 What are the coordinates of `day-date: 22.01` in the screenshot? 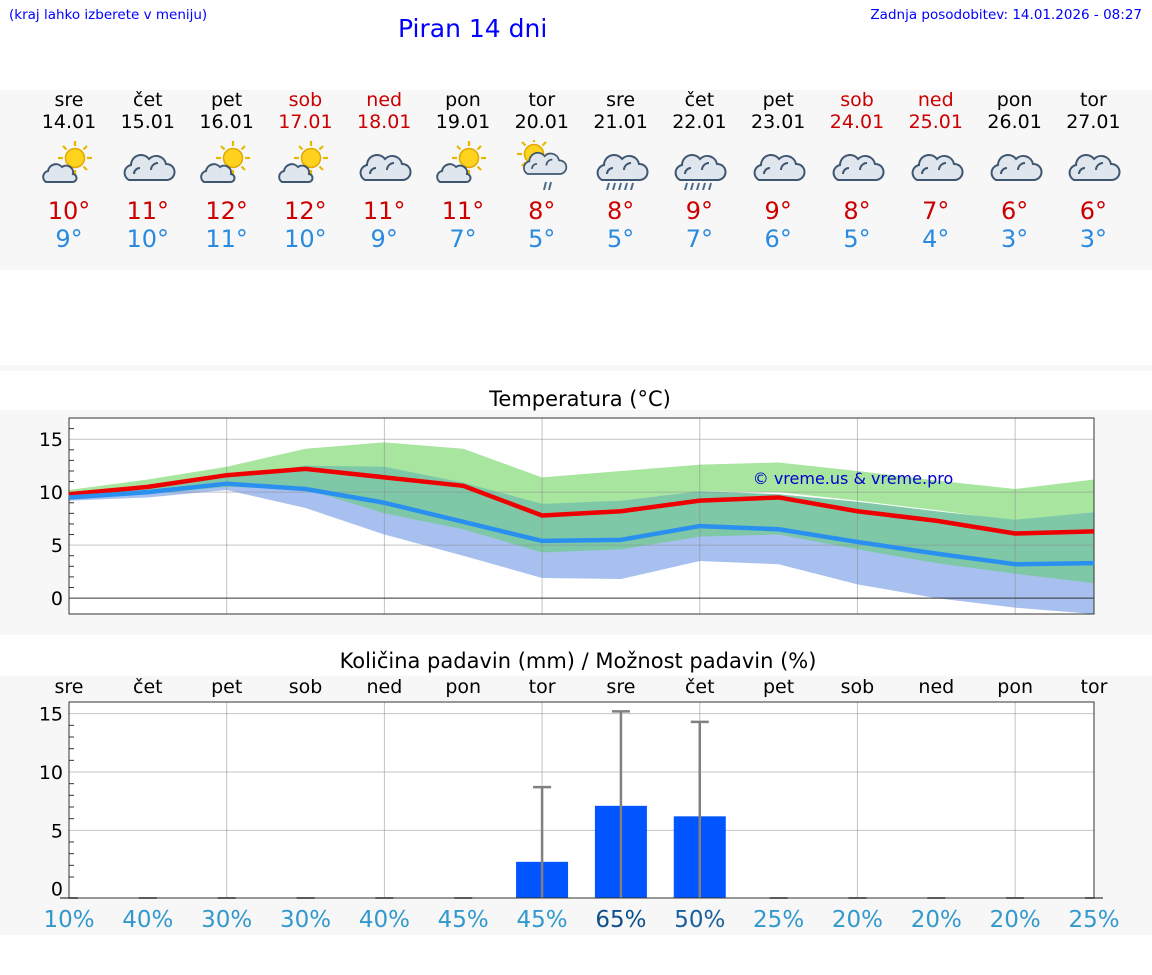 It's located at (699, 122).